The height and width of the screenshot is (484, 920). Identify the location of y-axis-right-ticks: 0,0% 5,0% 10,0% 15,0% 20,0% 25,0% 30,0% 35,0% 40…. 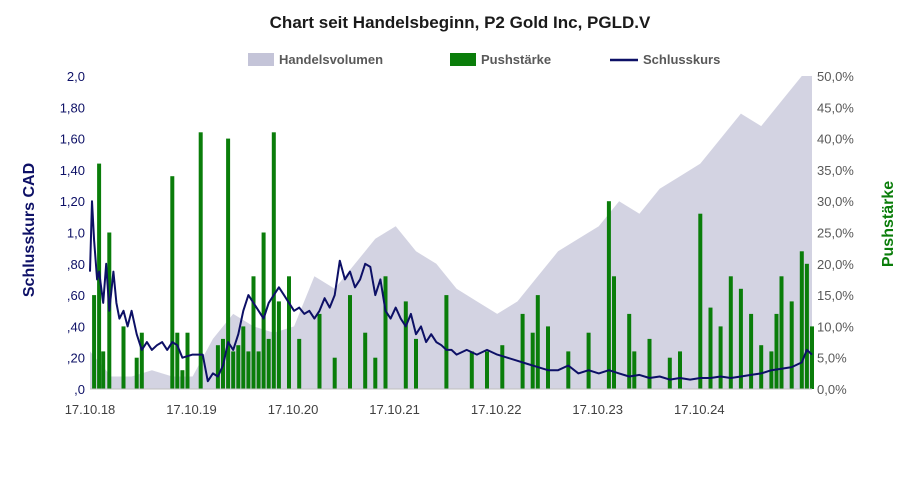
(835, 233).